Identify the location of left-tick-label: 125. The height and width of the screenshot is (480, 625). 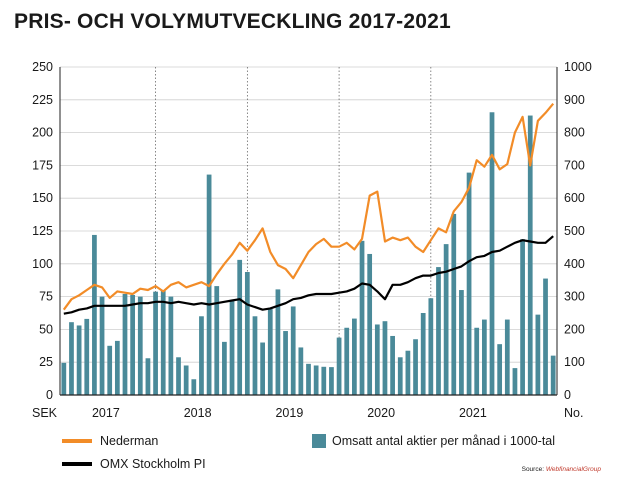
(42, 231).